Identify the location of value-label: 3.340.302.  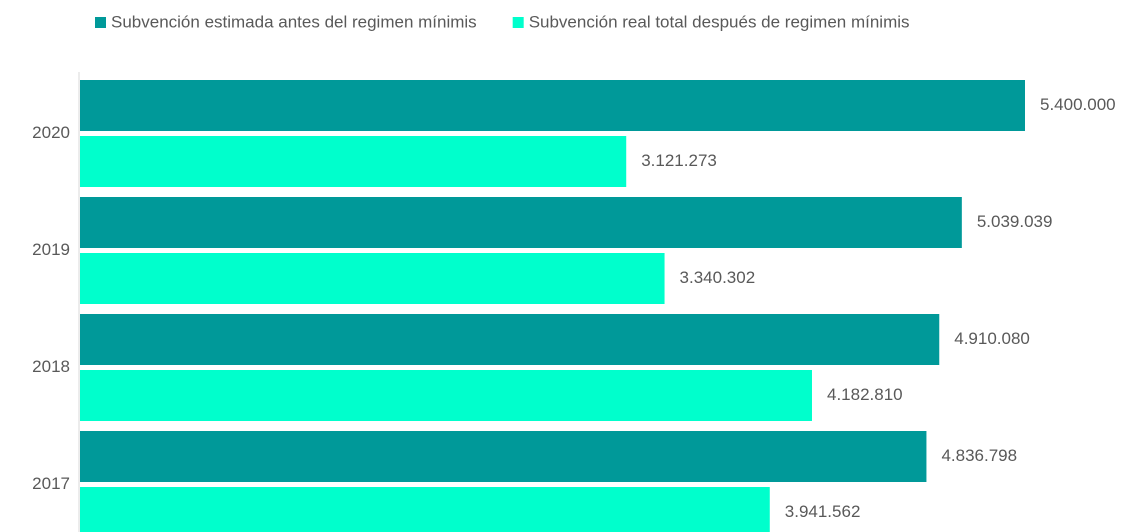
(718, 277).